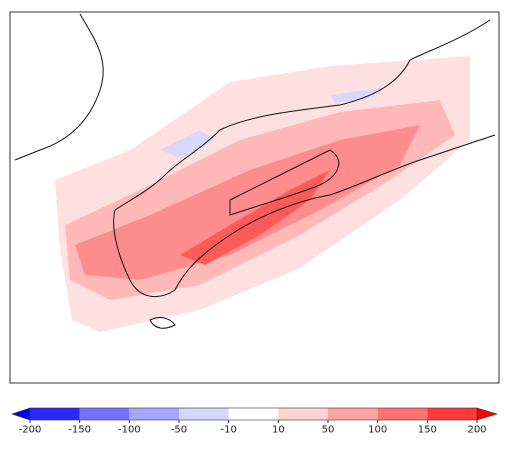 This screenshot has width=505, height=452. I want to click on colorbar-outline, so click(253, 414).